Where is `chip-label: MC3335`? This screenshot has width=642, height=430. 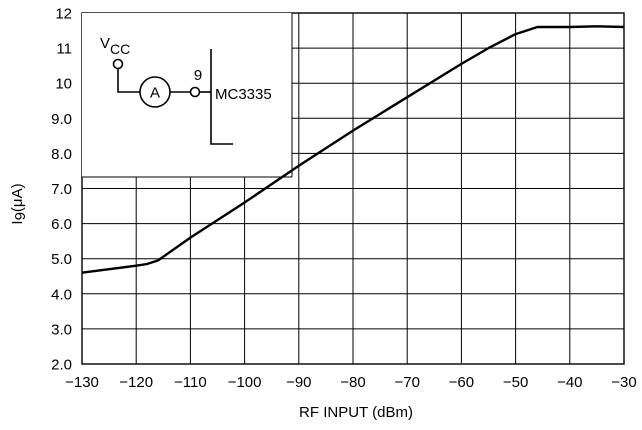 chip-label: MC3335 is located at coordinates (243, 94).